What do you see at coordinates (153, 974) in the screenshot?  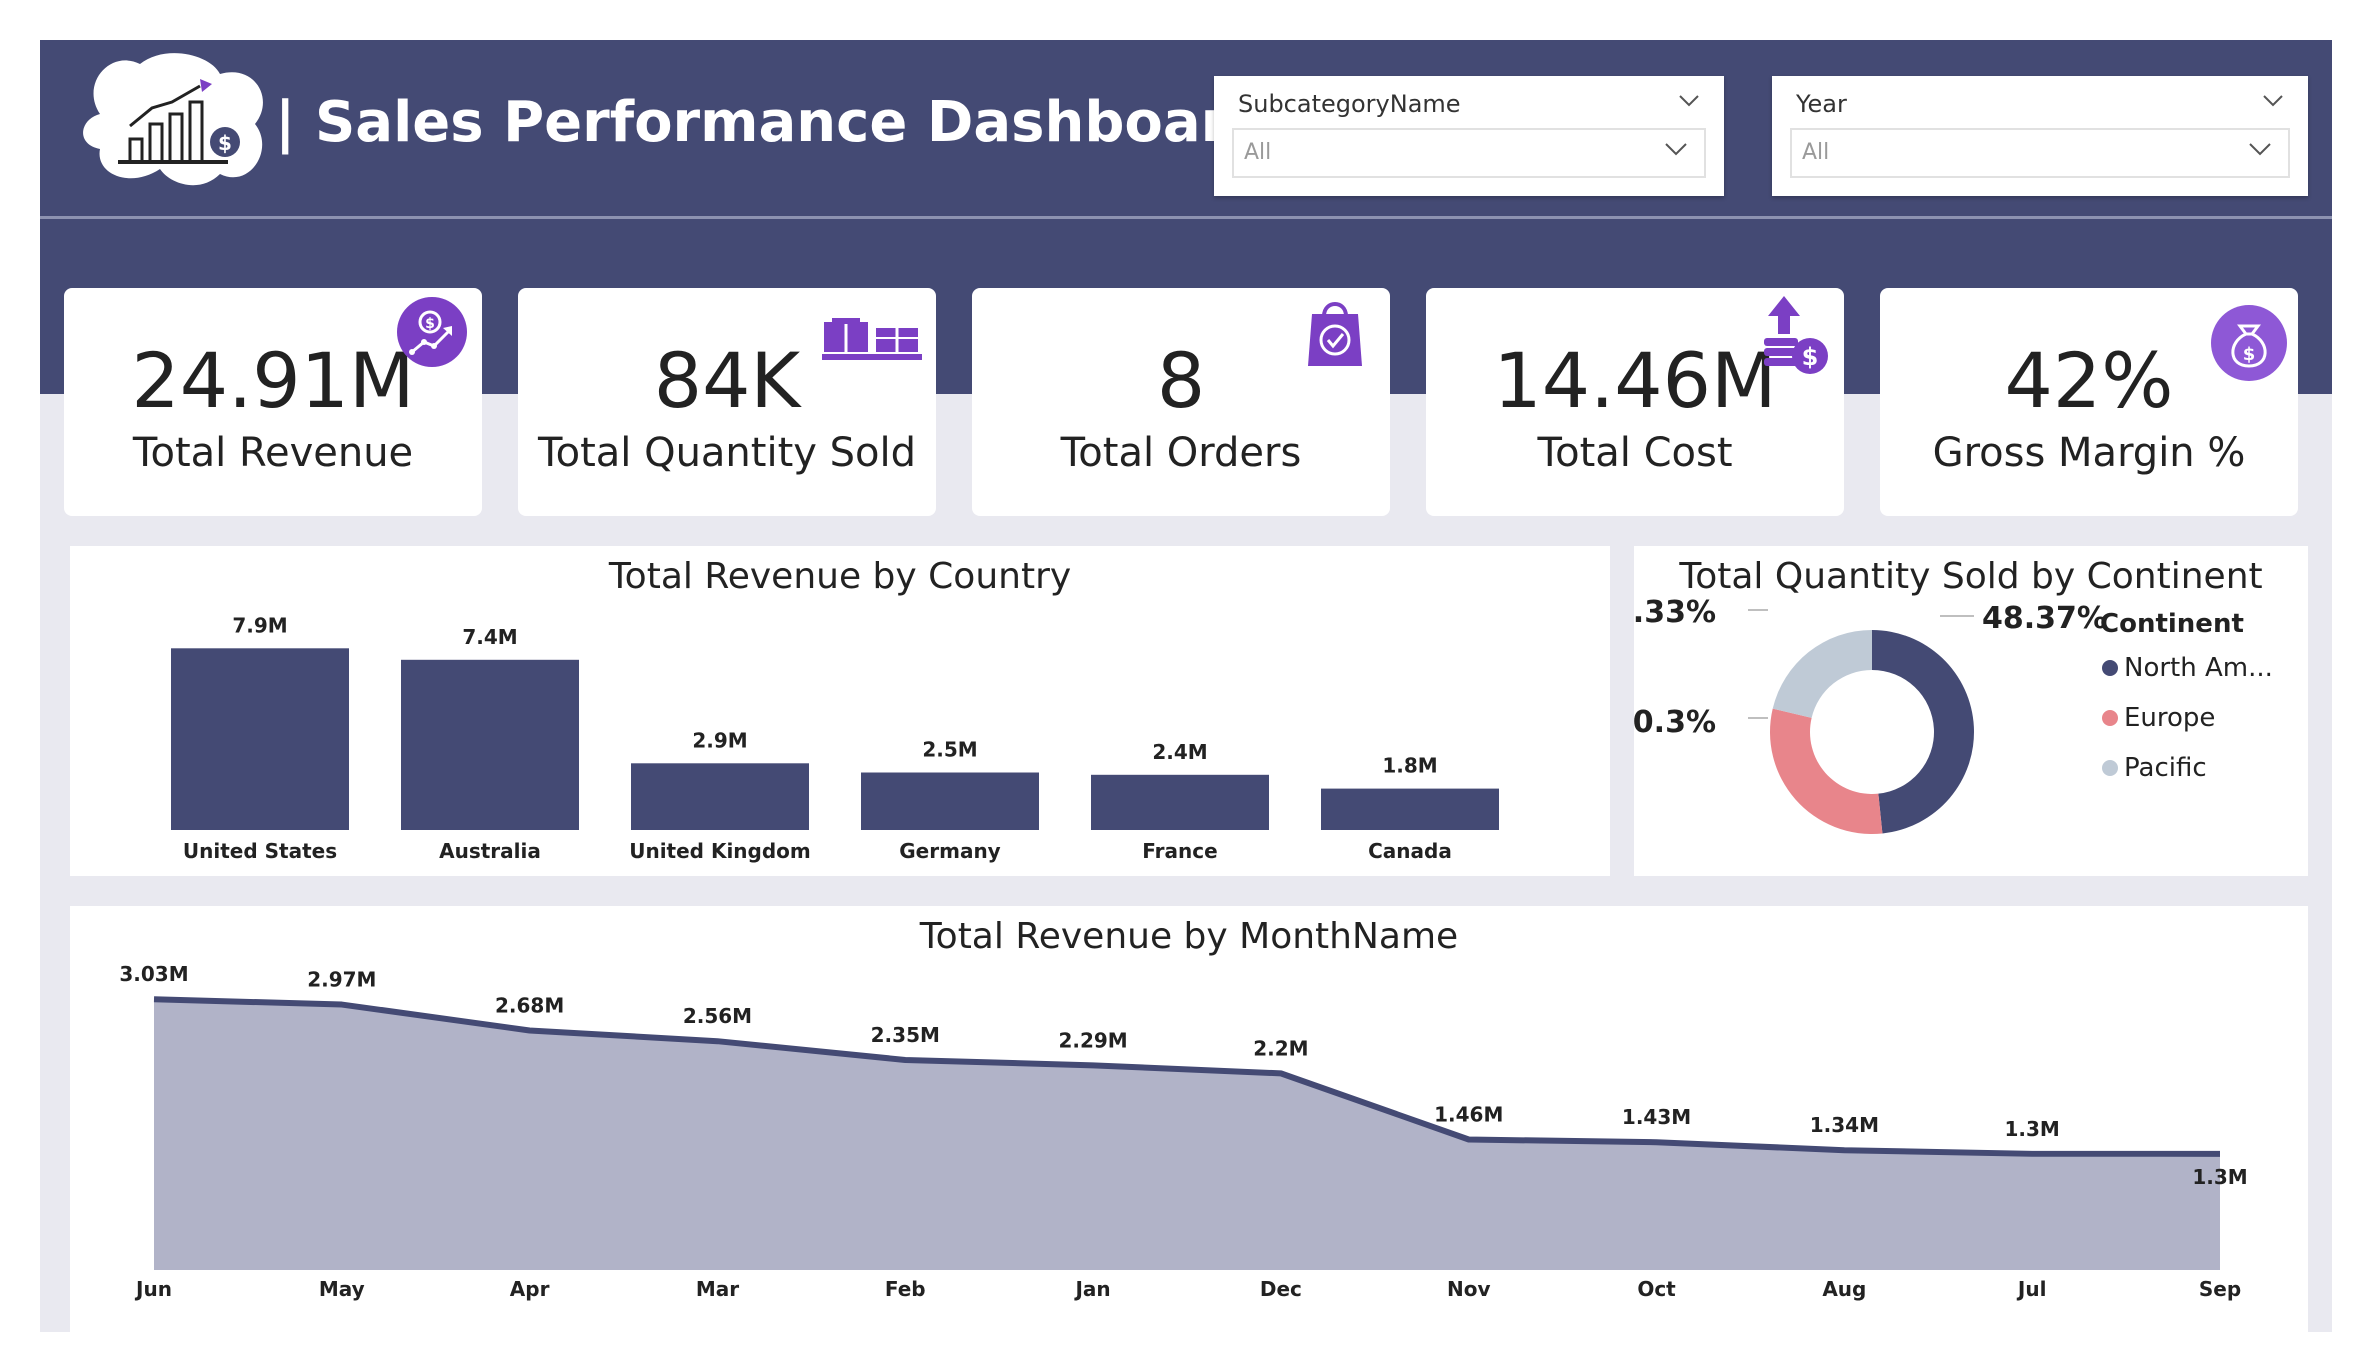 I see `point-data-label: 3.03M` at bounding box center [153, 974].